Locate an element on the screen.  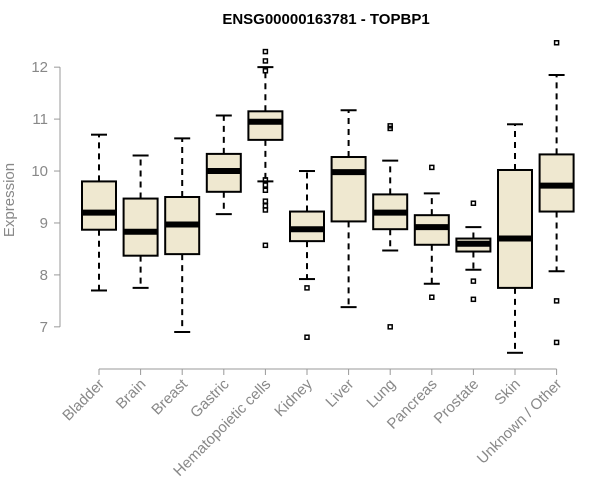
y-axis-label: Expression is located at coordinates (9, 200).